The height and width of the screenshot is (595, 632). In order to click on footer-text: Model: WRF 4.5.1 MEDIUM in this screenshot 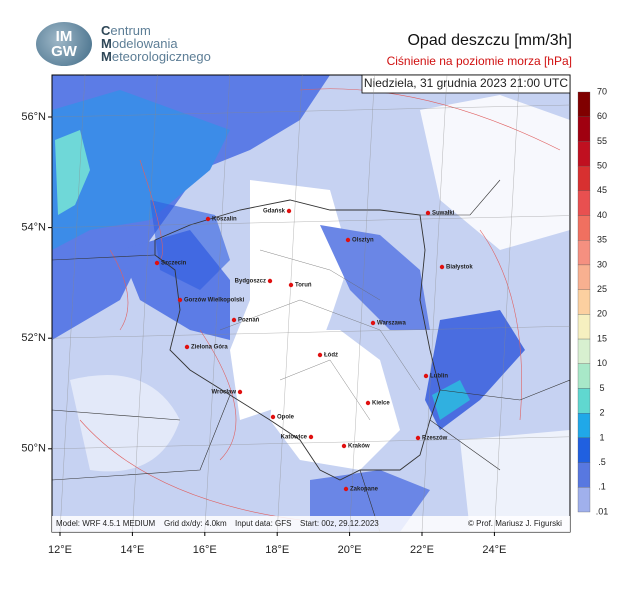, I will do `click(105, 523)`.